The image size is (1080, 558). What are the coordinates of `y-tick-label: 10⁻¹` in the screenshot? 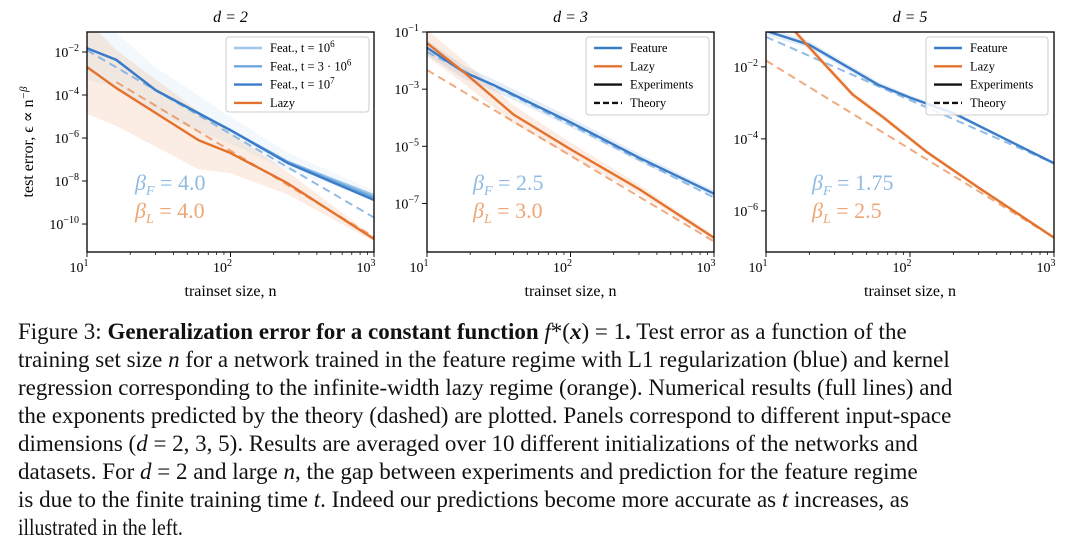 It's located at (406, 32).